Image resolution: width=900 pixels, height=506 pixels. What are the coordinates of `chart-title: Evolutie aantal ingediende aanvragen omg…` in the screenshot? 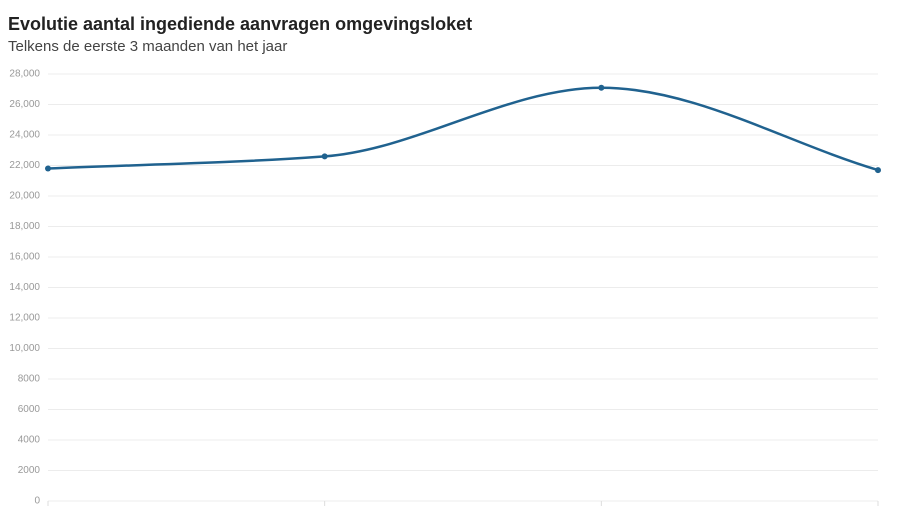 It's located at (240, 24).